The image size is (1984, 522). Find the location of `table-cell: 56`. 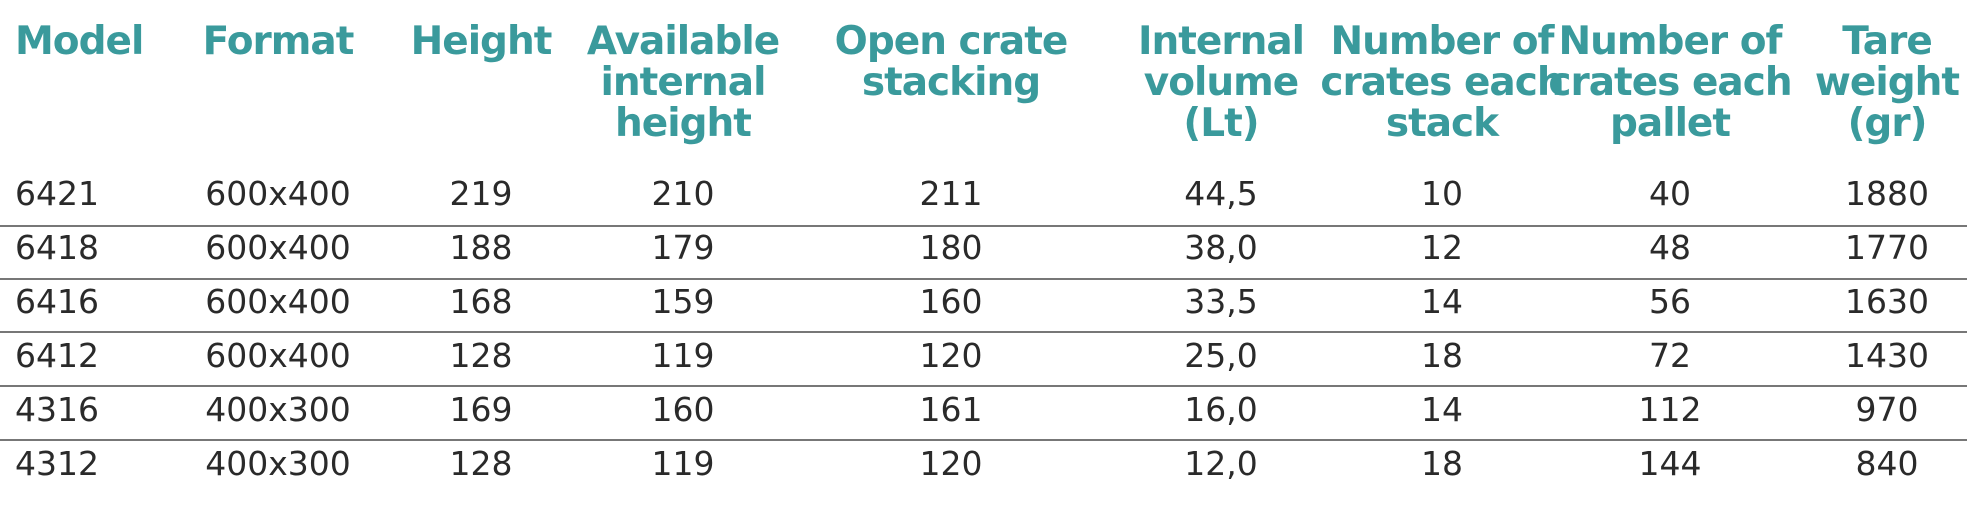

table-cell: 56 is located at coordinates (1670, 301).